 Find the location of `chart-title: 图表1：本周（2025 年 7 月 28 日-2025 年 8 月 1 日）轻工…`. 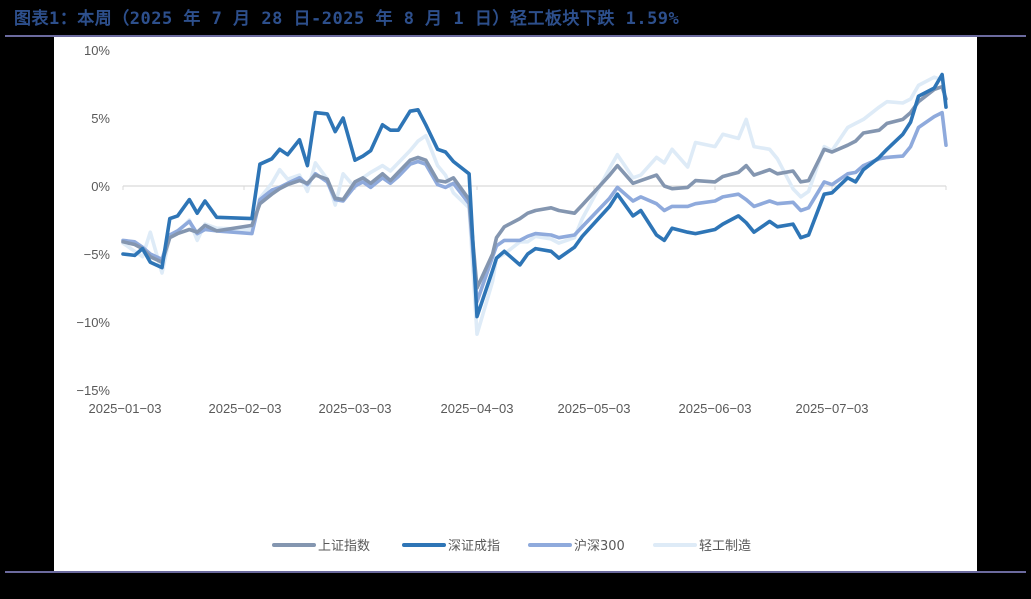

chart-title: 图表1：本周（2025 年 7 月 28 日-2025 年 8 月 1 日）轻工… is located at coordinates (347, 19).